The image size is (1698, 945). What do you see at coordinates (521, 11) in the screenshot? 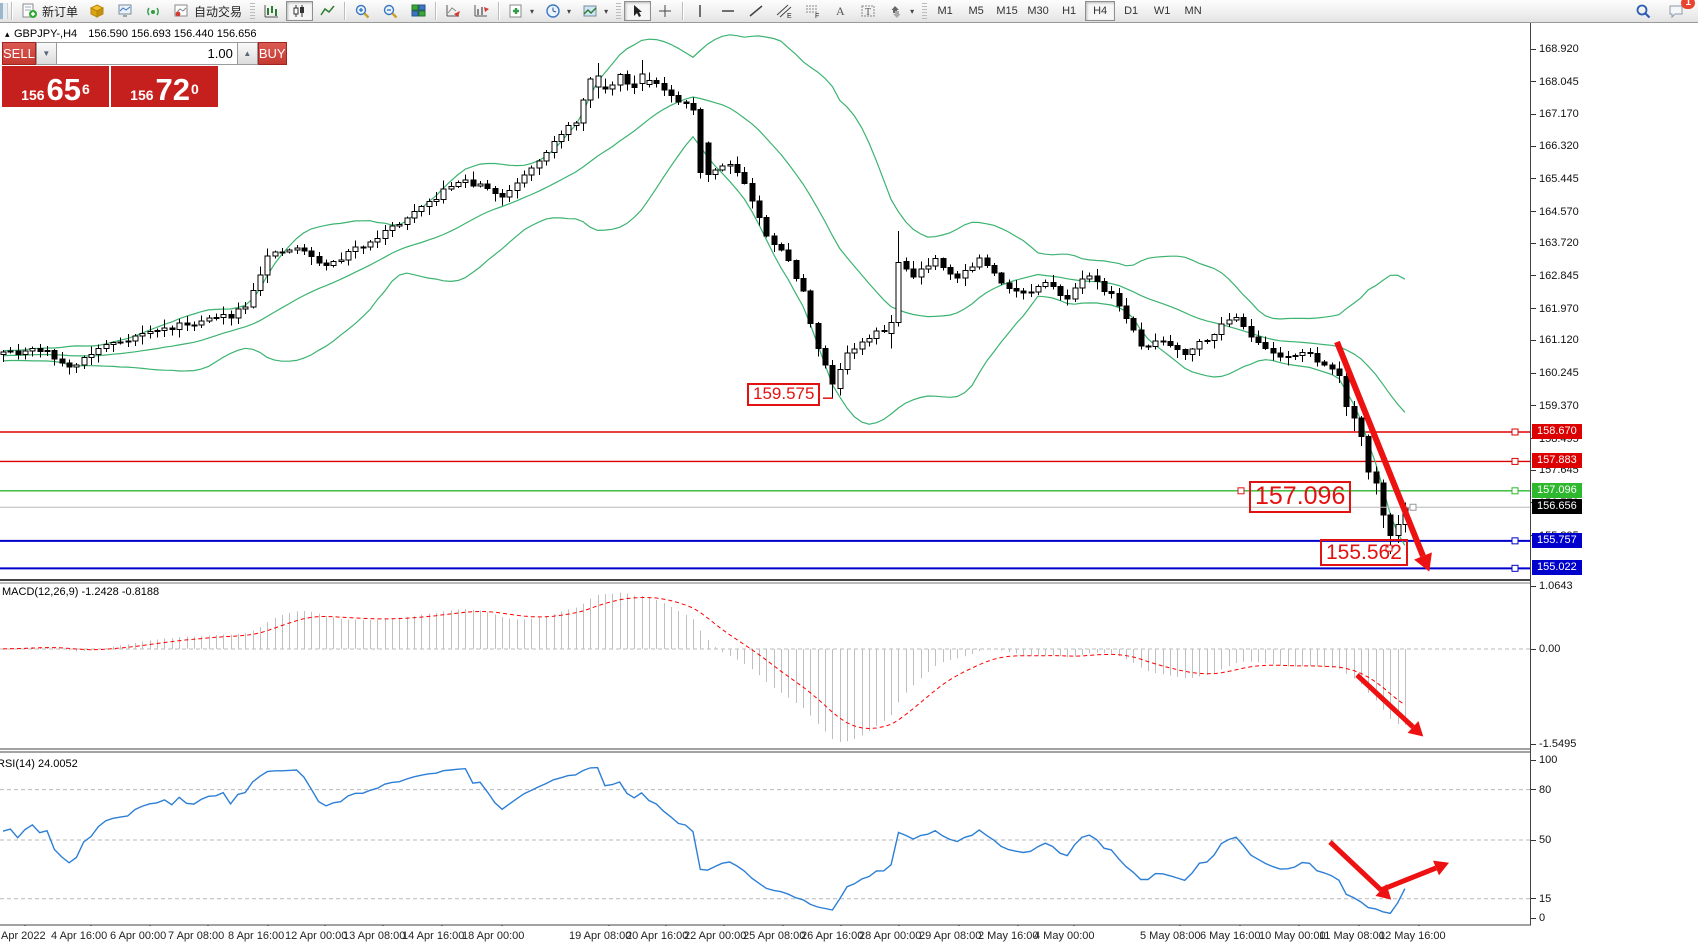
I see `add-indicator-button: ▾` at bounding box center [521, 11].